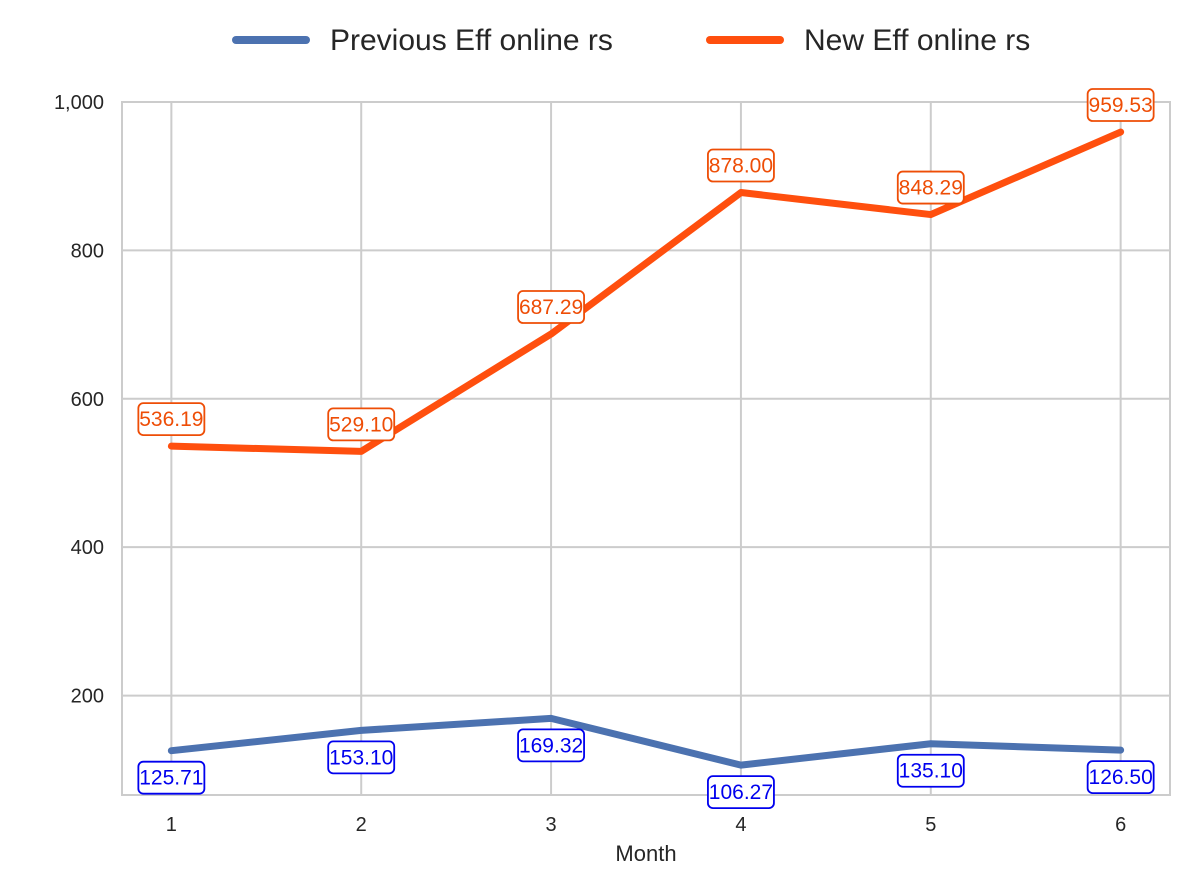 This screenshot has width=1184, height=886. Describe the element at coordinates (471, 40) in the screenshot. I see `legend-label: Previous Eff online rs` at that location.